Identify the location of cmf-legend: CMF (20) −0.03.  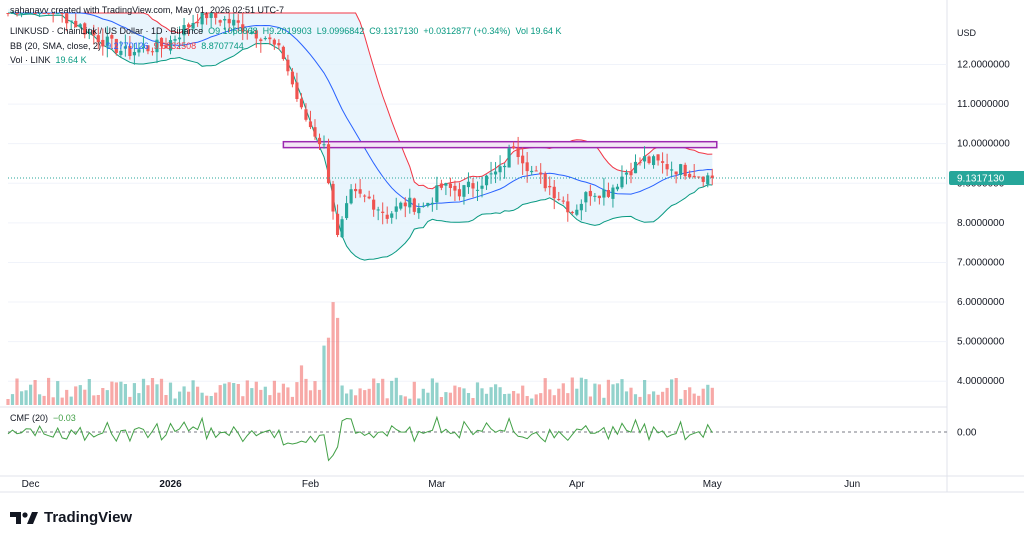
(43, 418).